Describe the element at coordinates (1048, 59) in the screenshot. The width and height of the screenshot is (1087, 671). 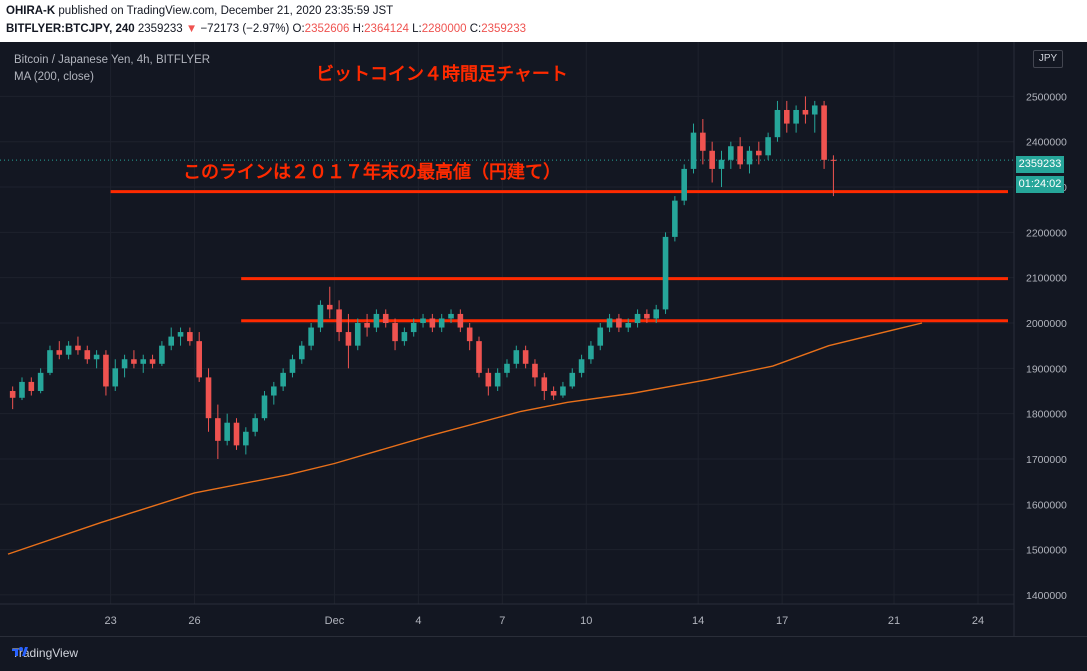
I see `currency-button: JPY` at that location.